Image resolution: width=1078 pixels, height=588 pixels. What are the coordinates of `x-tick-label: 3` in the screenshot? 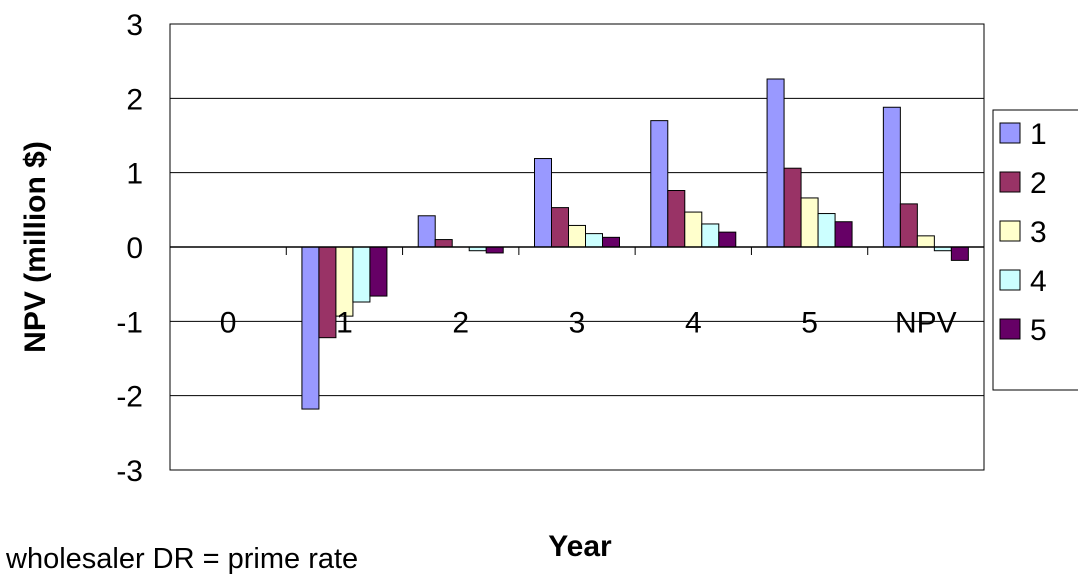 It's located at (577, 322).